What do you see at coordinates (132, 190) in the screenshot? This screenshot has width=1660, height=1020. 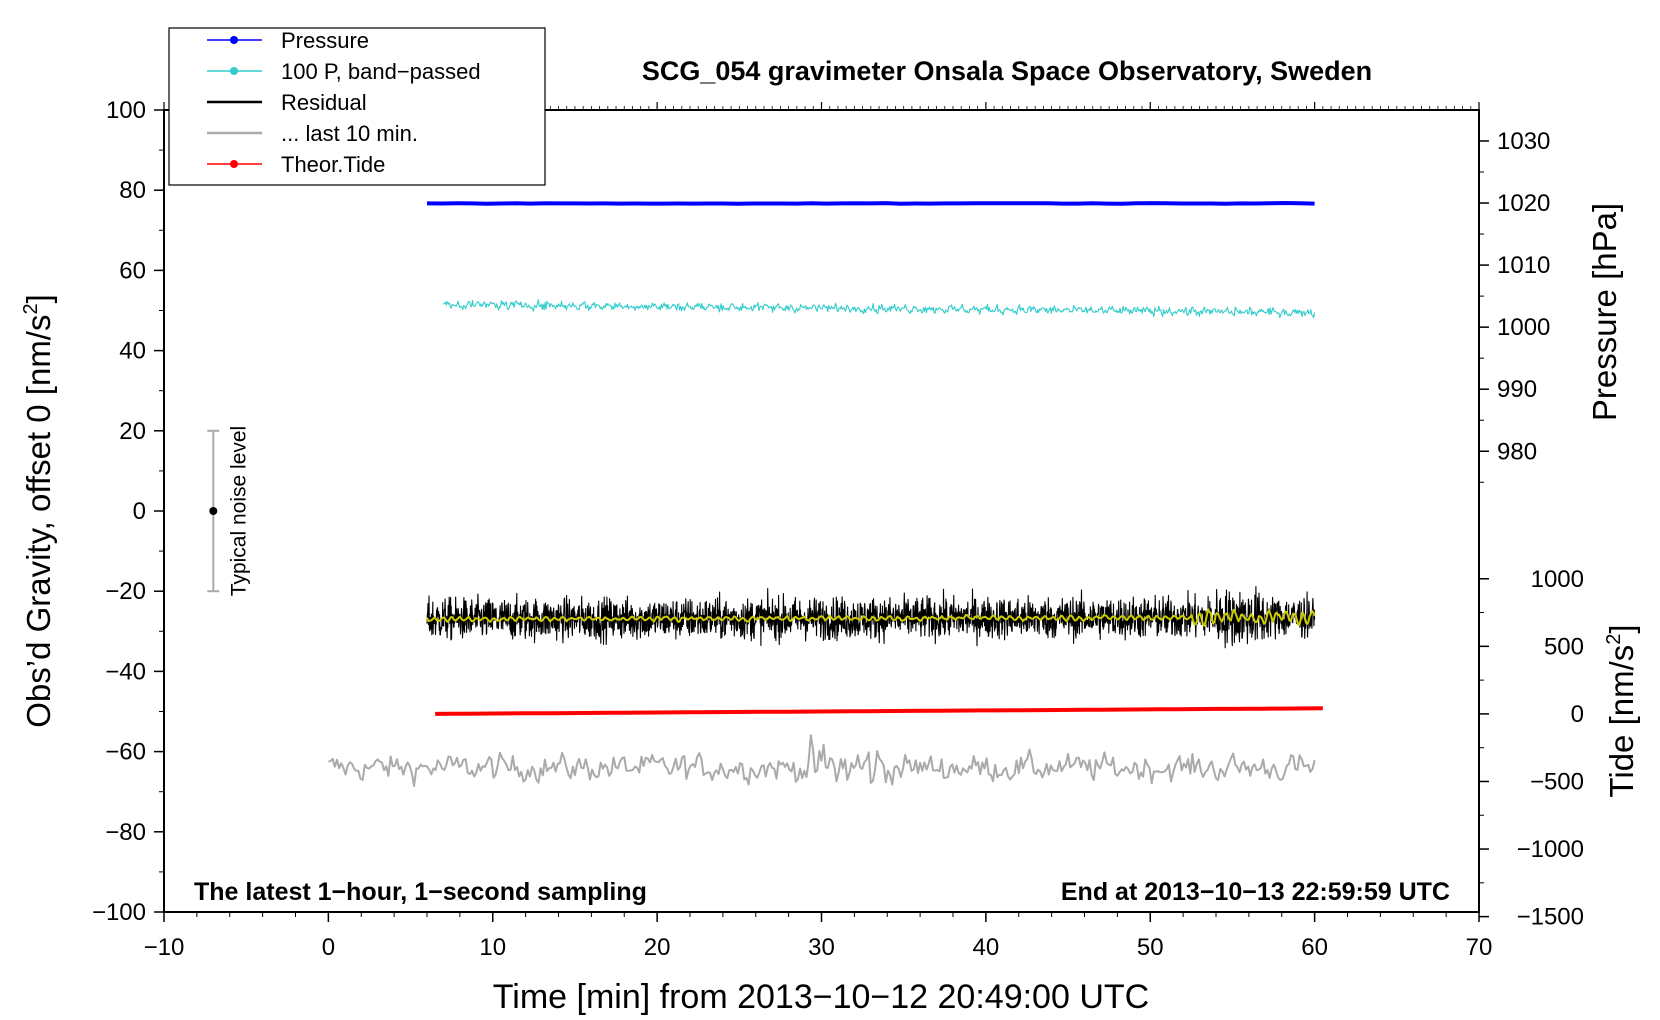 I see `y-tick-label: 80` at bounding box center [132, 190].